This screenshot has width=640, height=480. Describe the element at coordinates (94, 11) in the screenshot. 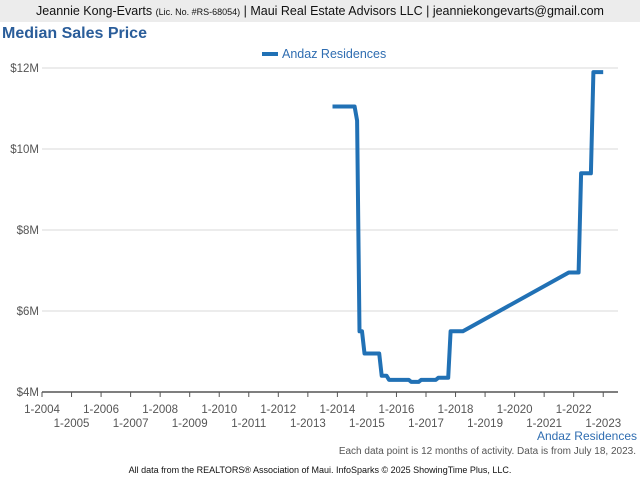

I see `agent-name: Jeannie Kong-Evarts` at that location.